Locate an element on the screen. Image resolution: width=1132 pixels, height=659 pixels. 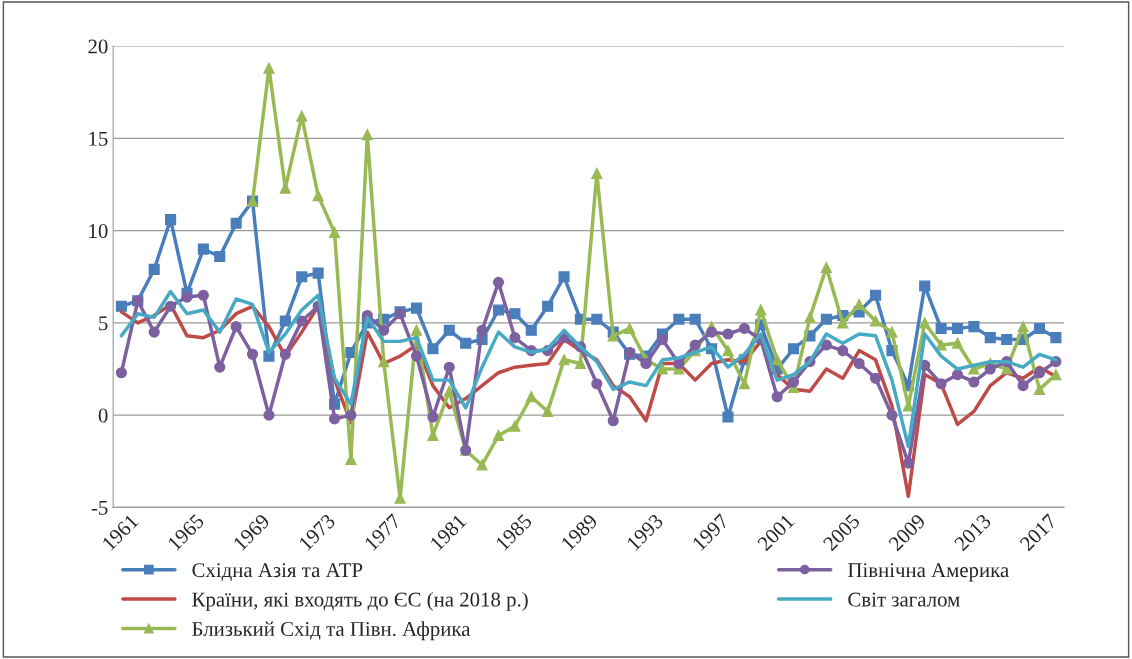
y-tick-label: 20 is located at coordinates (98, 46).